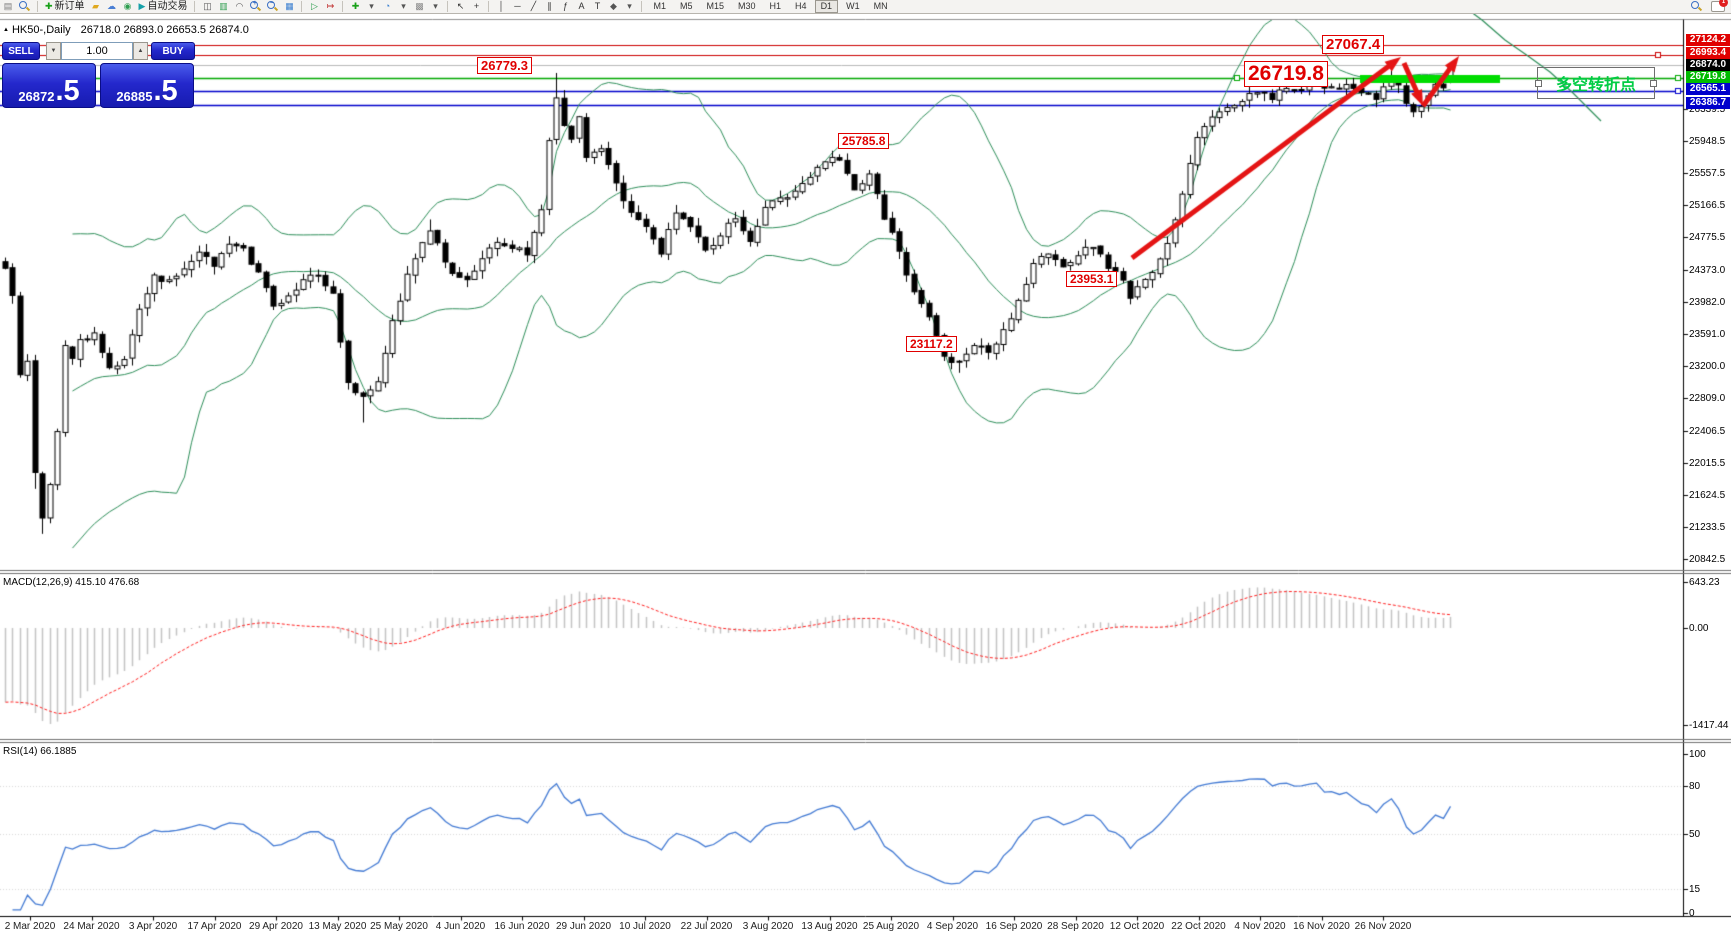 The image size is (1731, 936). Describe the element at coordinates (173, 51) in the screenshot. I see `buy-button: BUY` at that location.